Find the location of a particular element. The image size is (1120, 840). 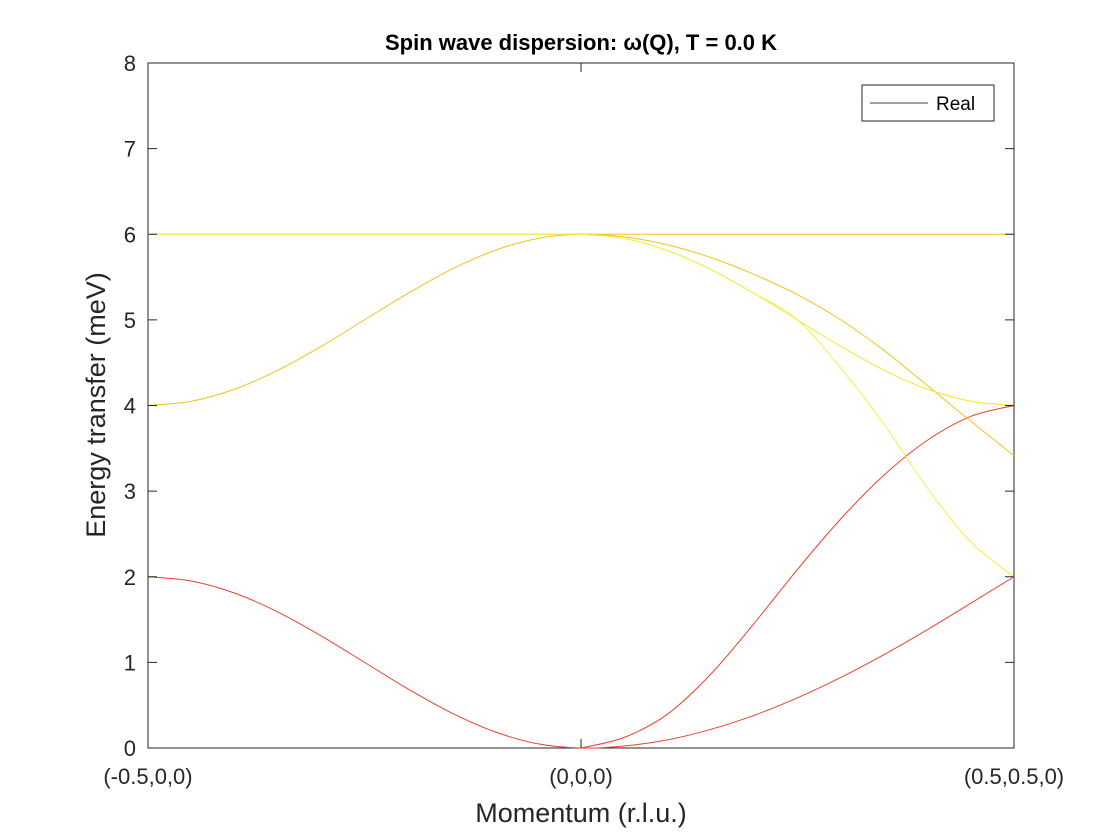

y-tick-label: 7 is located at coordinates (130, 149).